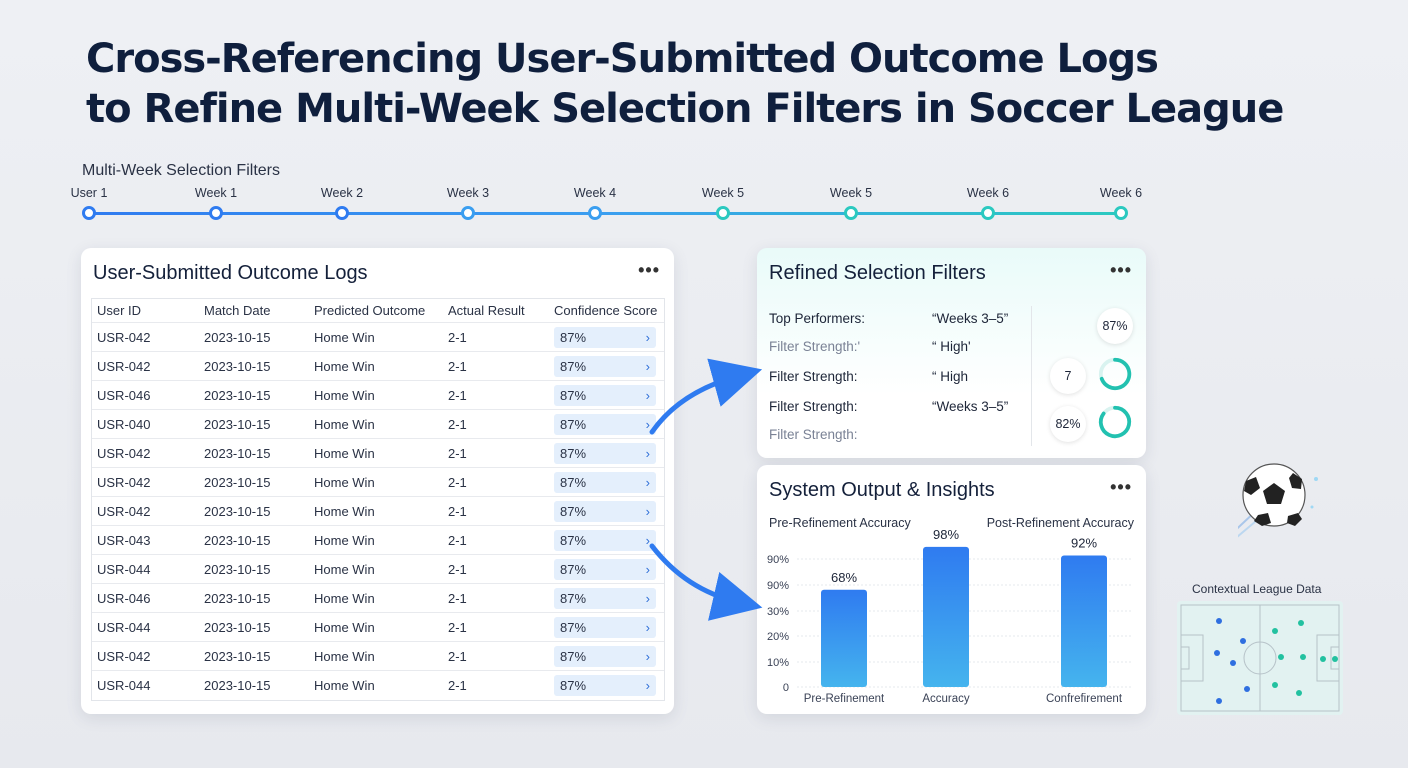 This screenshot has height=768, width=1408. Describe the element at coordinates (89, 203) in the screenshot. I see `timeline-node: User 1` at that location.